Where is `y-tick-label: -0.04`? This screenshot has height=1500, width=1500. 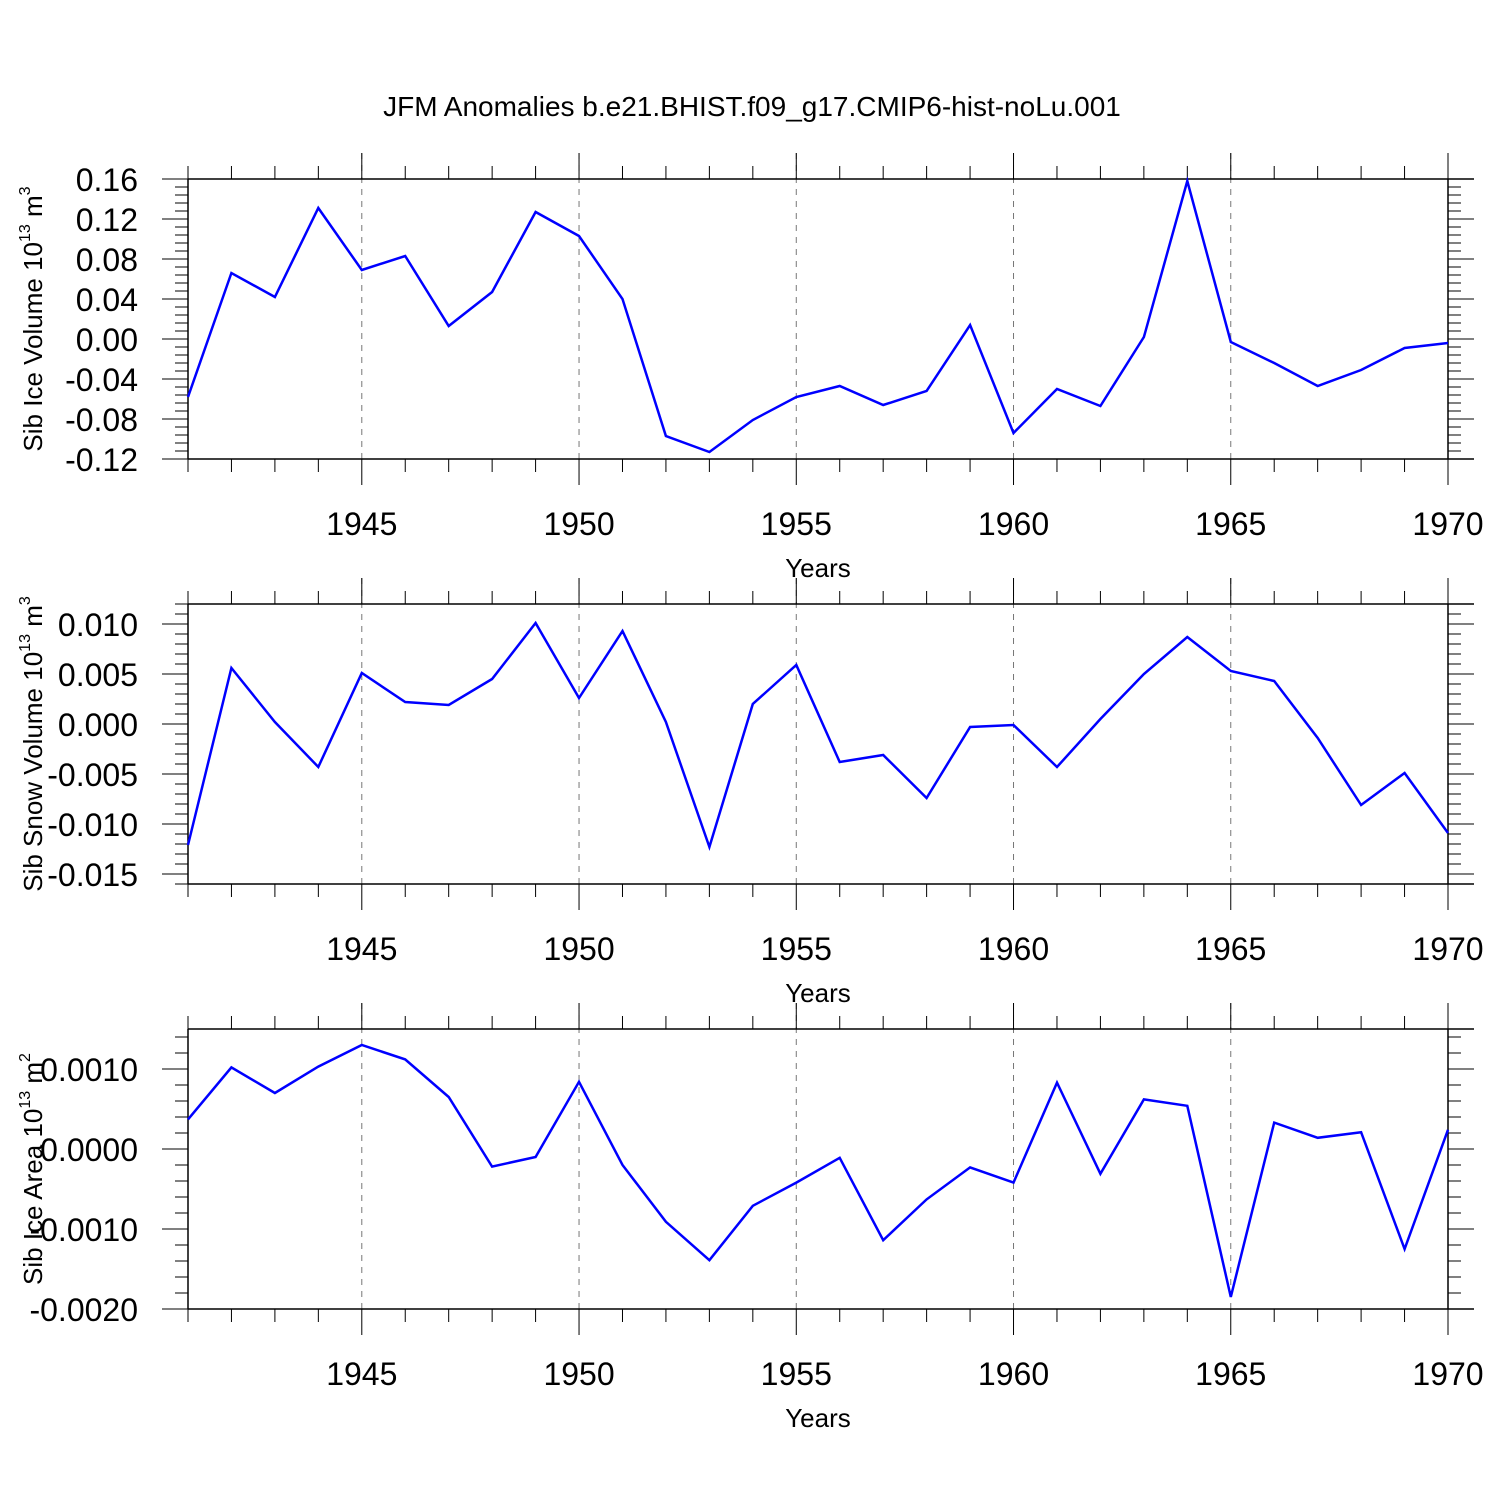
y-tick-label: -0.04 is located at coordinates (101, 380).